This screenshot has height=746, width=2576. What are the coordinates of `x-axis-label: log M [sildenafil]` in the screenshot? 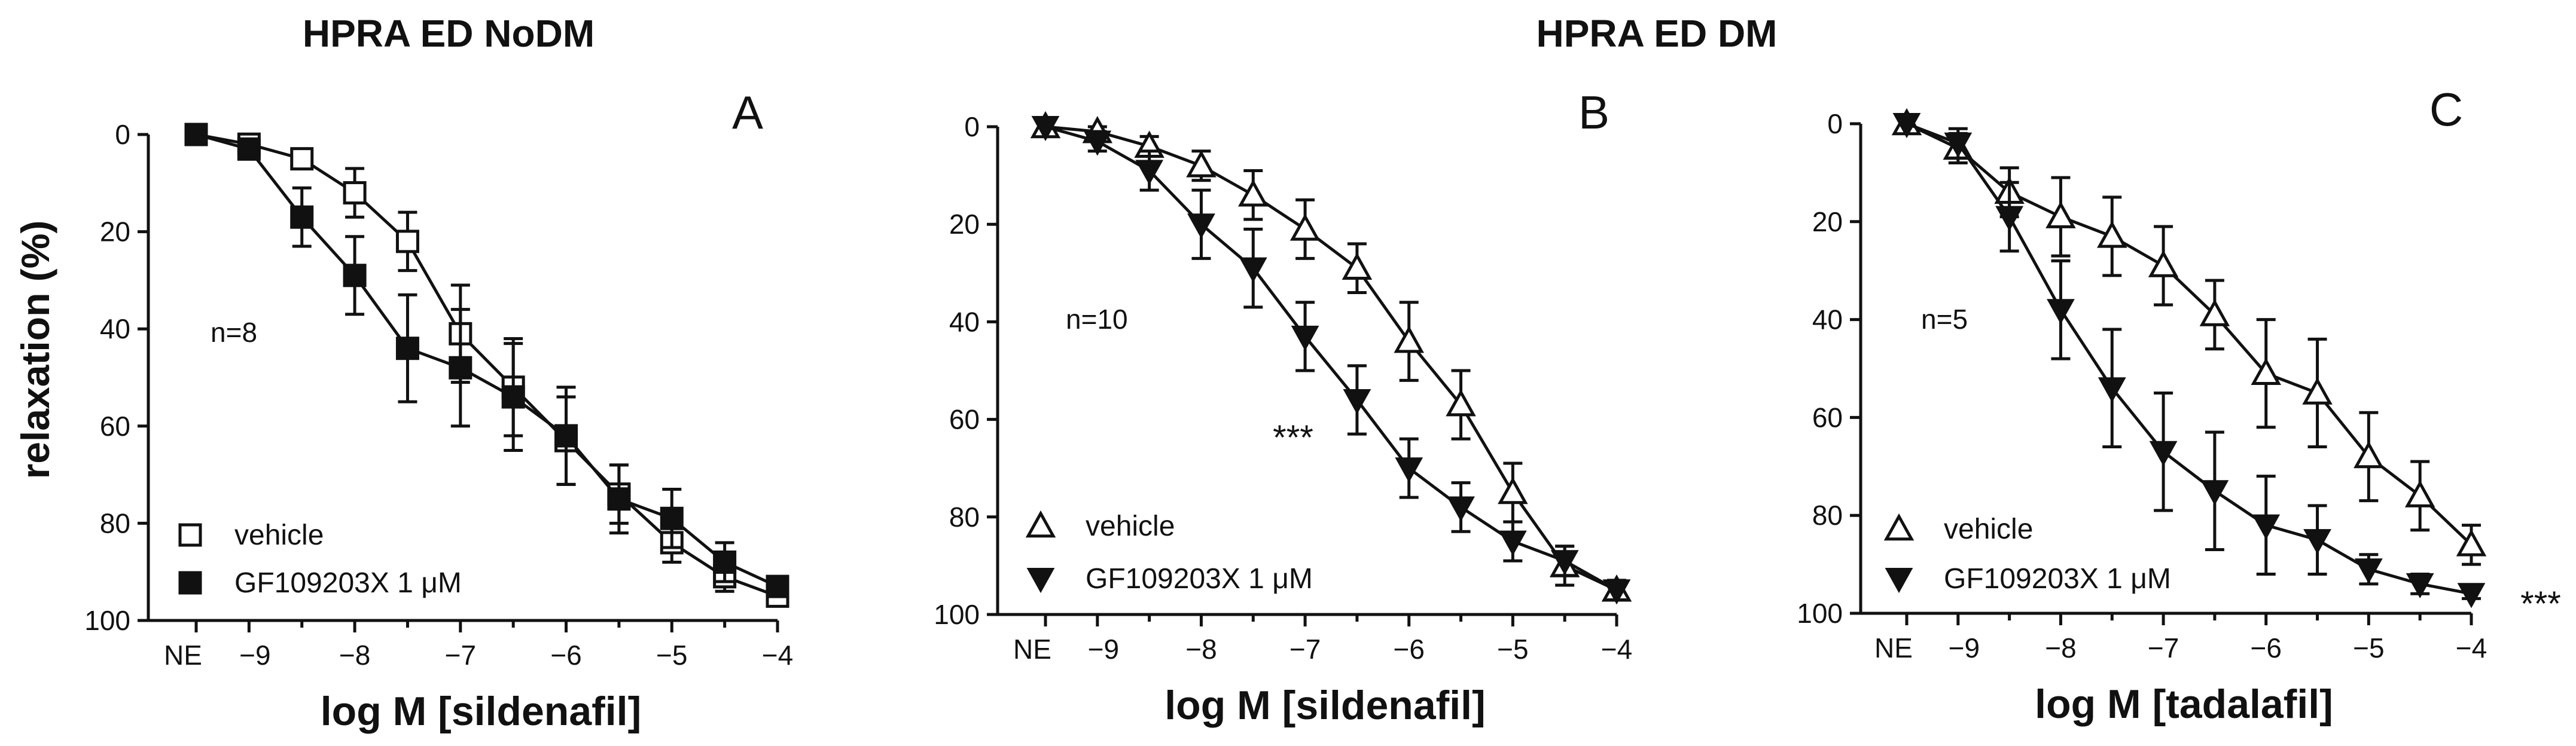 It's located at (481, 711).